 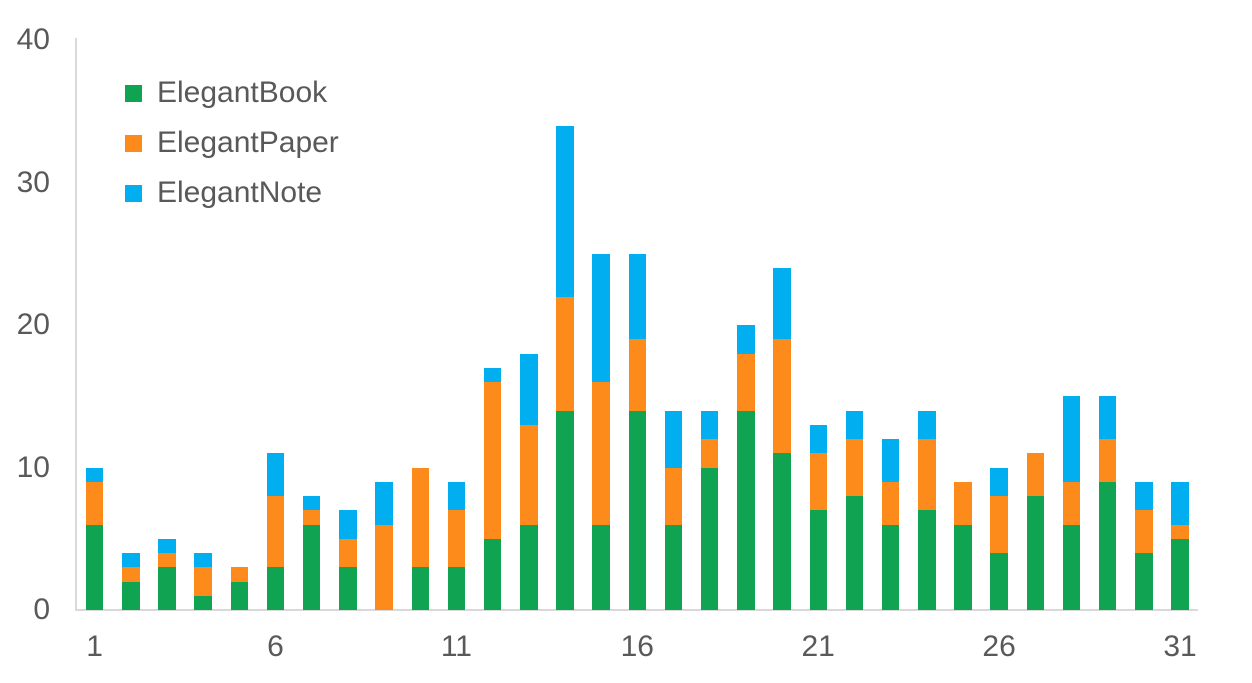 I want to click on bar-segment-day10-elegantpaper, so click(x=420, y=517).